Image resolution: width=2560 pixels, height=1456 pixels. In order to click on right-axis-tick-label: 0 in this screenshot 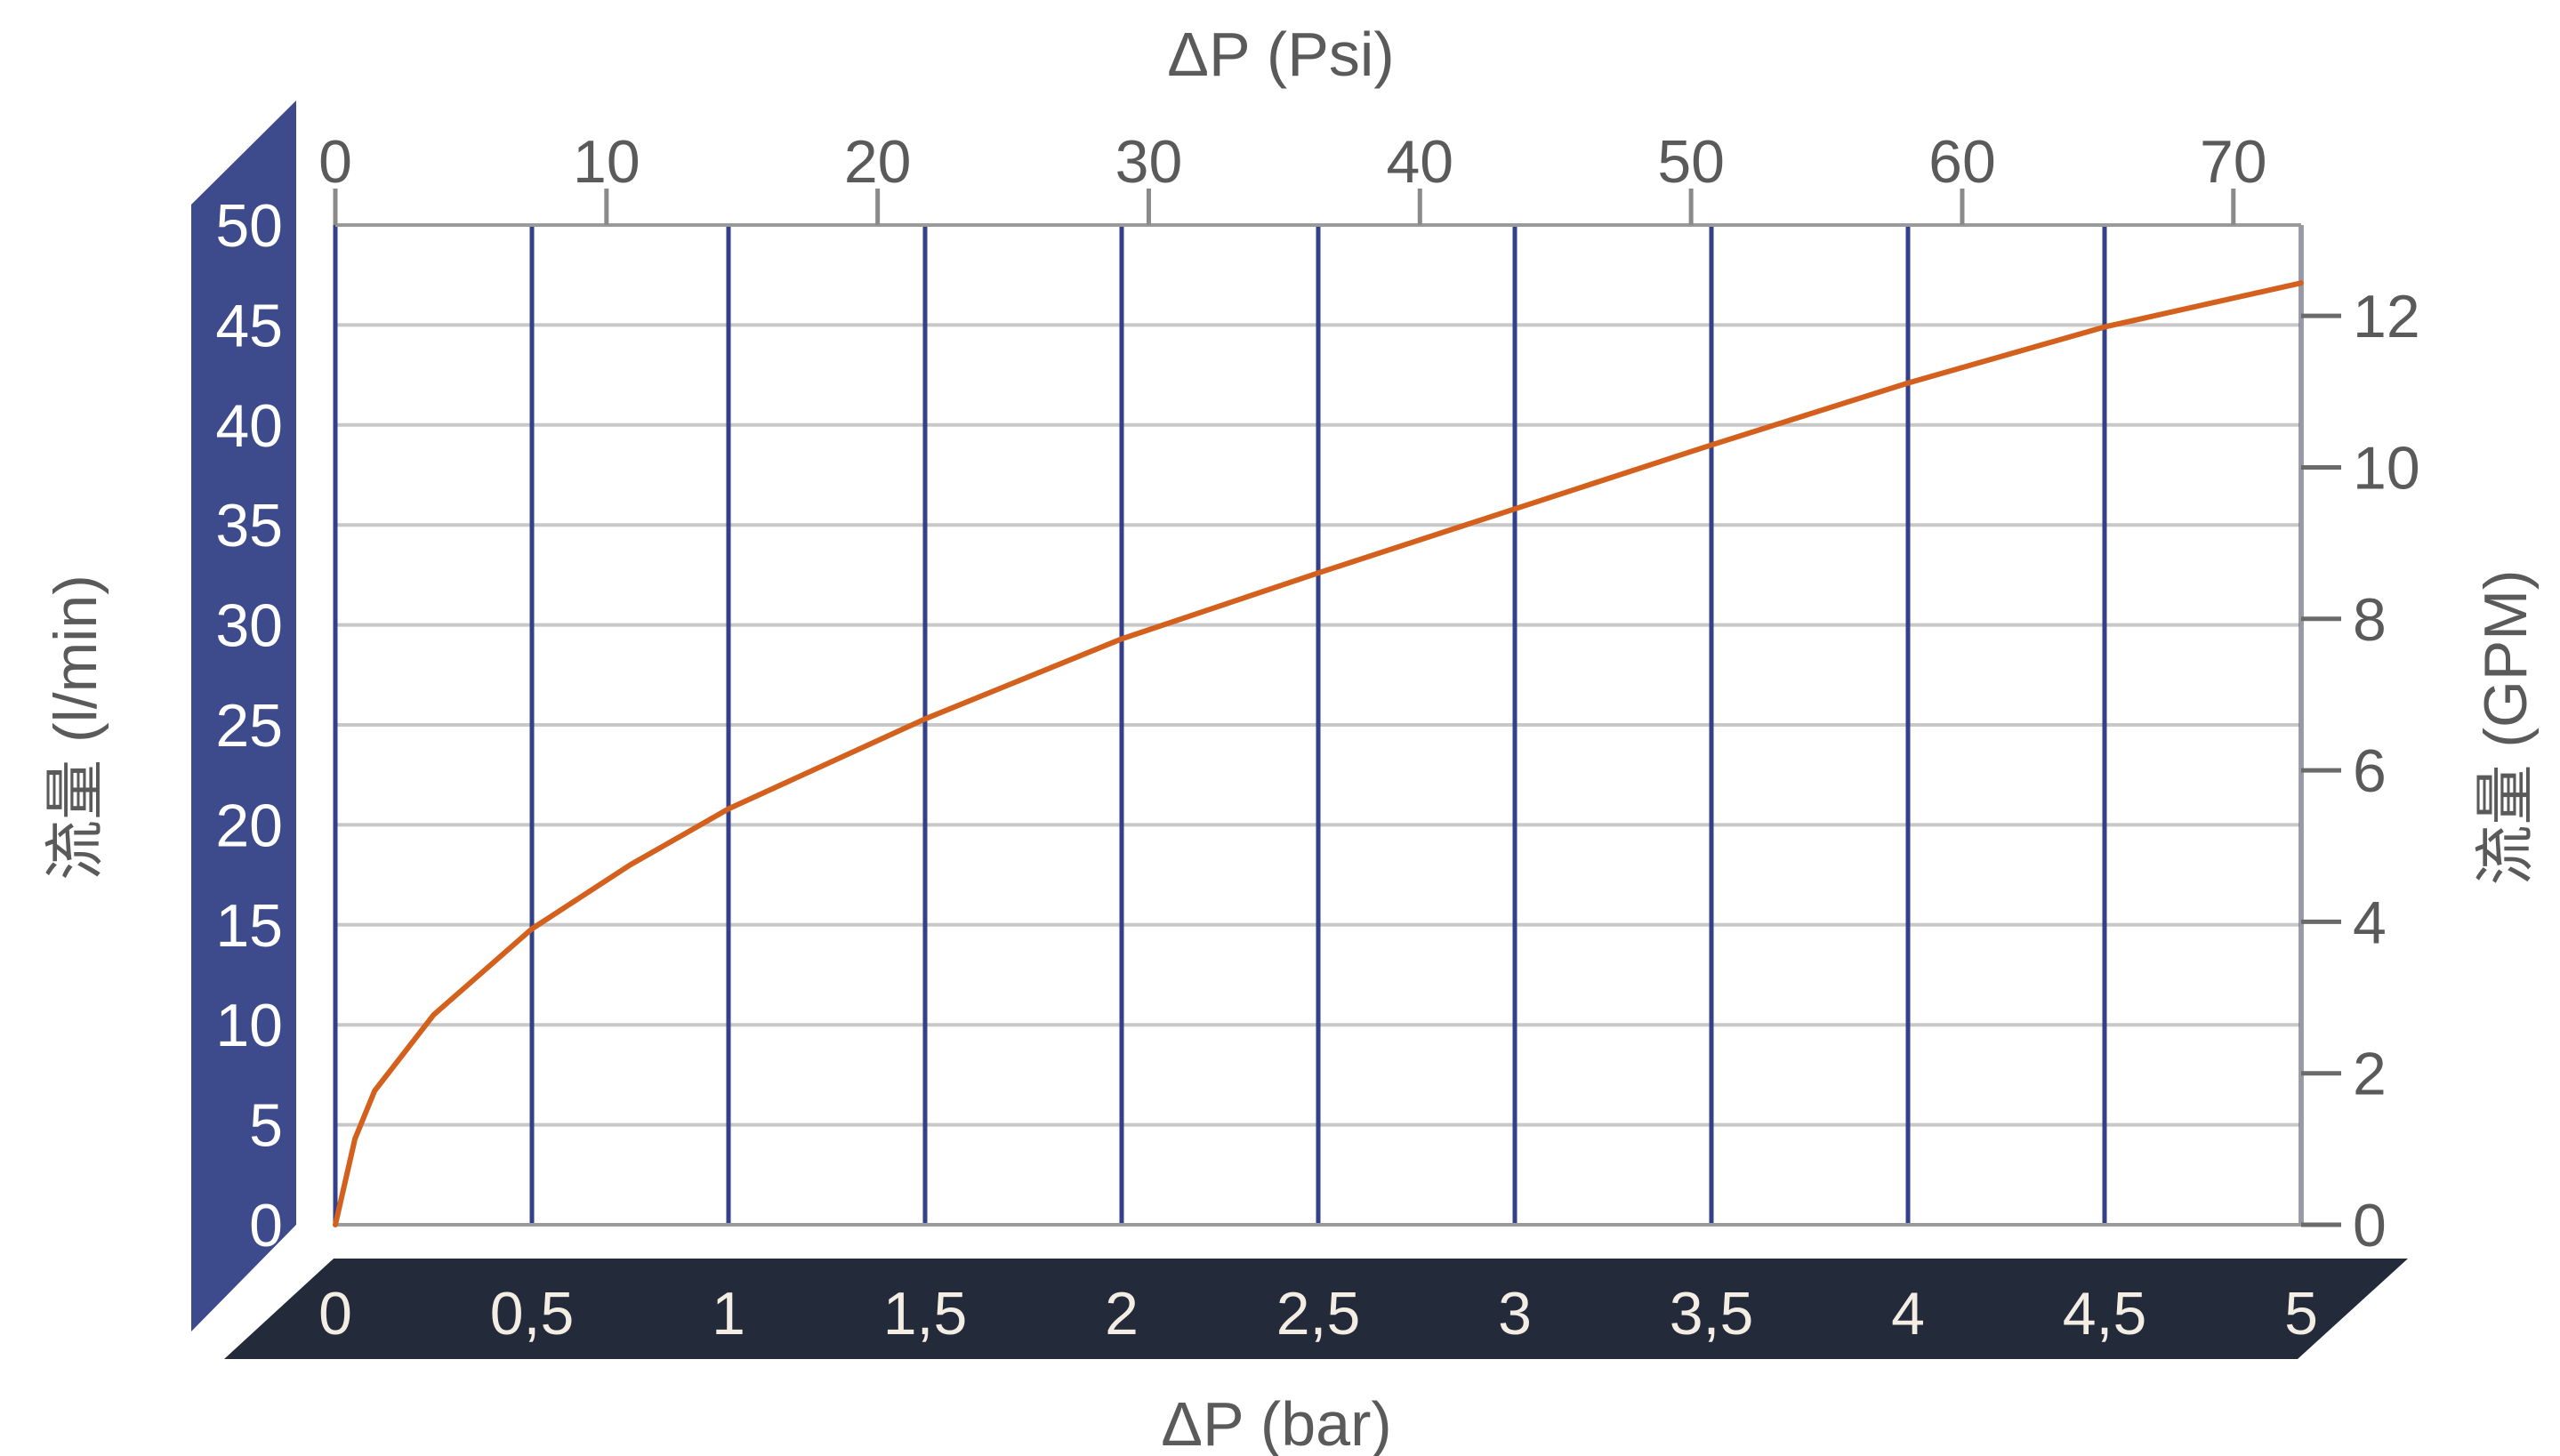, I will do `click(2370, 1225)`.